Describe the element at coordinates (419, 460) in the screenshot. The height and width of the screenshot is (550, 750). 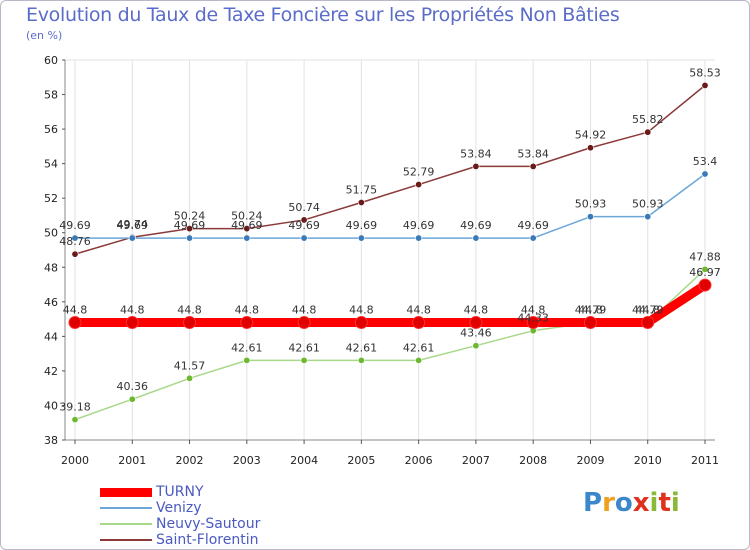
I see `x-tick-label: 2006` at that location.